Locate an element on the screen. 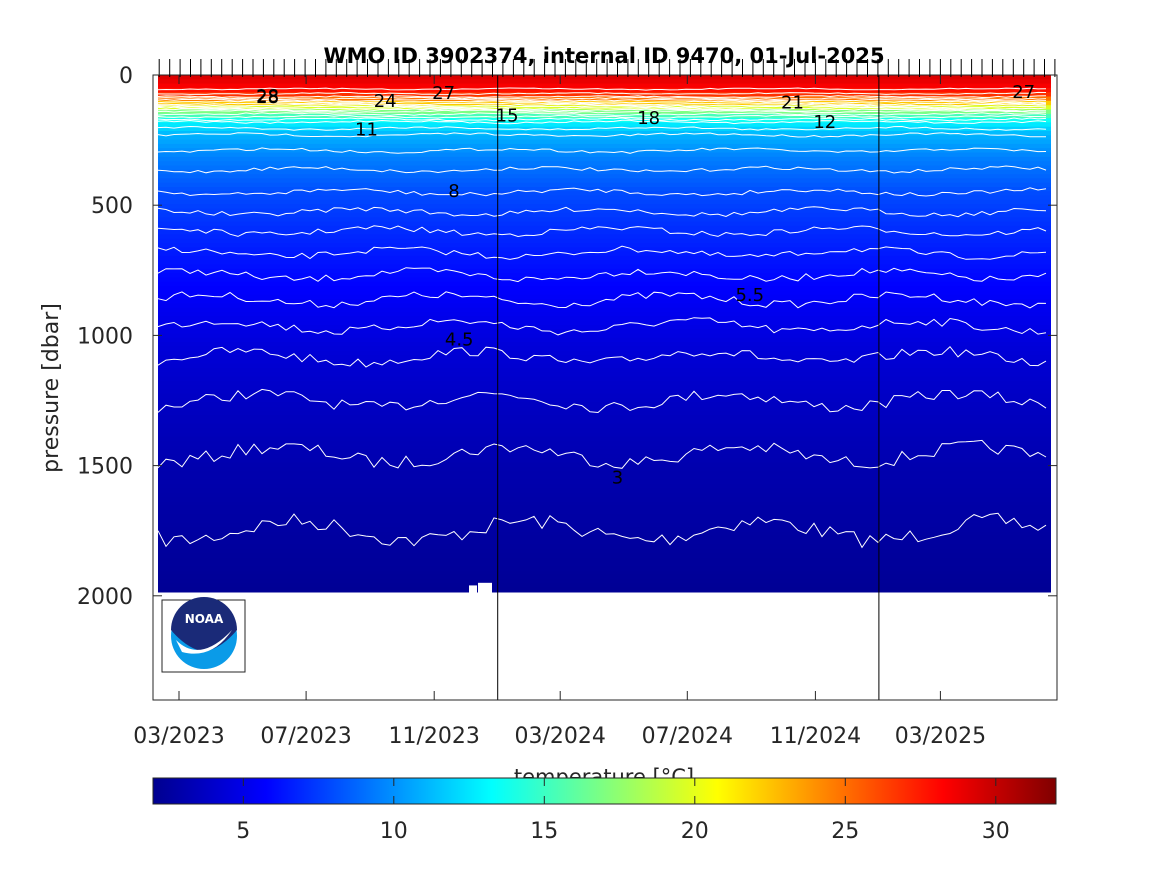 This screenshot has width=1167, height=875. x-tick-label: 07/2024 is located at coordinates (687, 736).